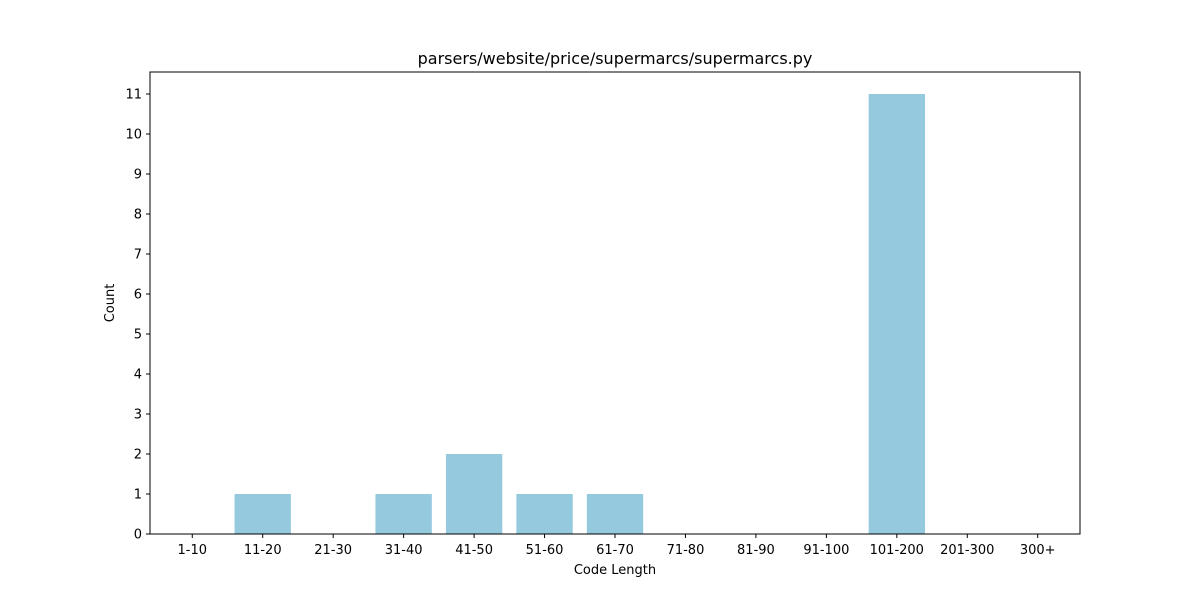 The image size is (1200, 604). What do you see at coordinates (897, 550) in the screenshot?
I see `x-tick-label: 101-200` at bounding box center [897, 550].